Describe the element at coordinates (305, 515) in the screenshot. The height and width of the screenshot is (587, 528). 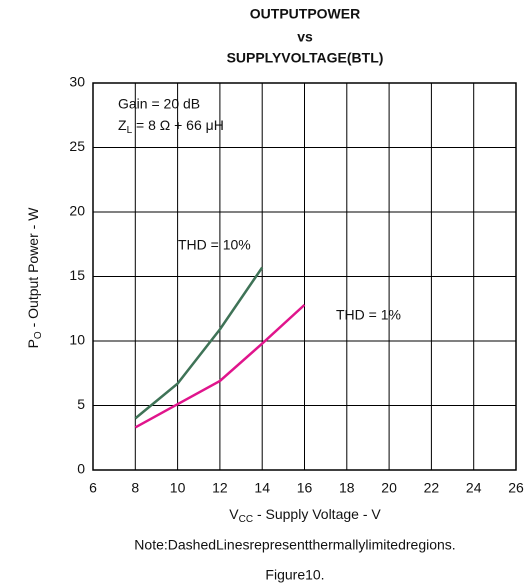
I see `x-axis-label: VCC - Supply Voltage - V` at that location.